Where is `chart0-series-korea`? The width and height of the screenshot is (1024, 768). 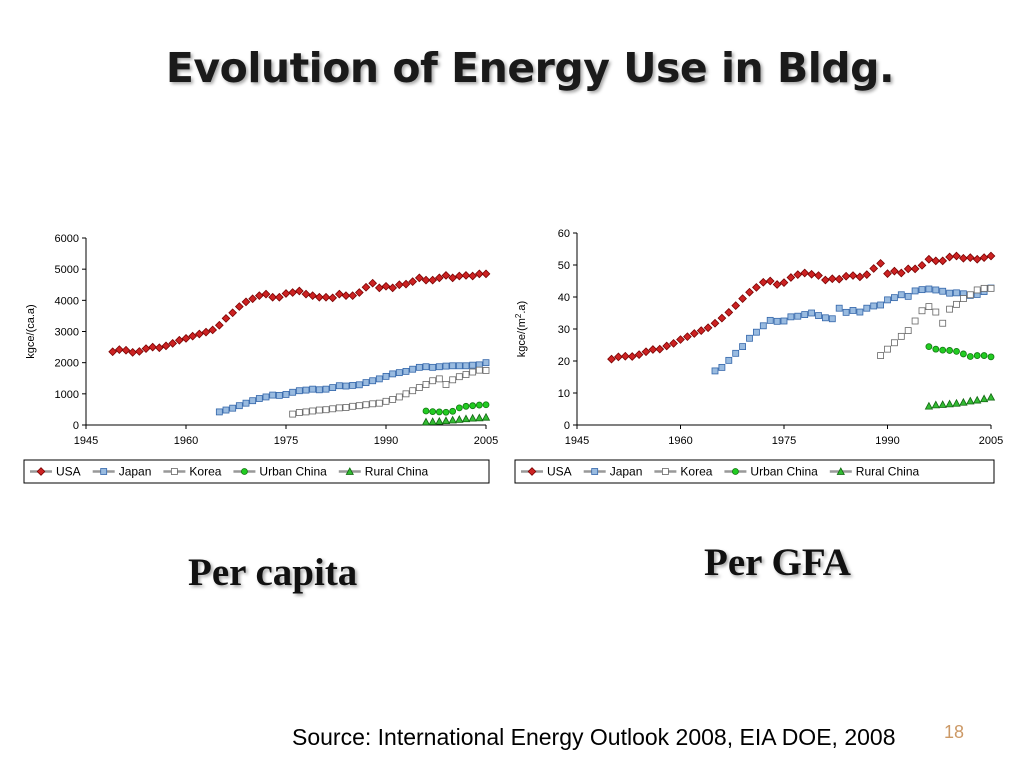 chart0-series-korea is located at coordinates (389, 392).